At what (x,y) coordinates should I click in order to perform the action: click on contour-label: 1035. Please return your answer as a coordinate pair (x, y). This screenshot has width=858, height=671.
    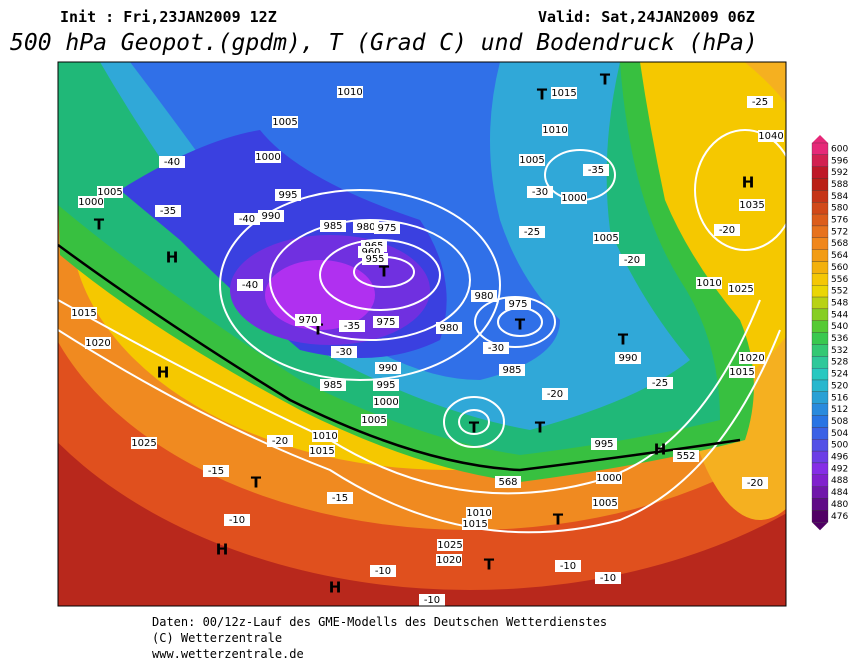
    Looking at the image, I should click on (751, 205).